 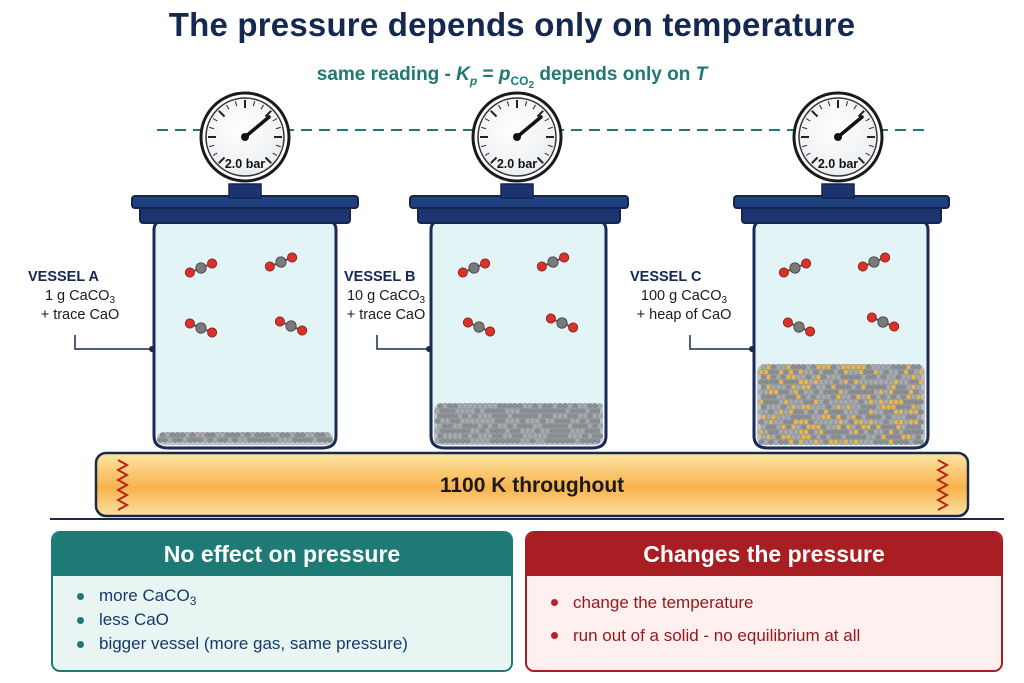 I want to click on list-item: bigger vessel (more gas, same pressure), so click(x=294, y=644).